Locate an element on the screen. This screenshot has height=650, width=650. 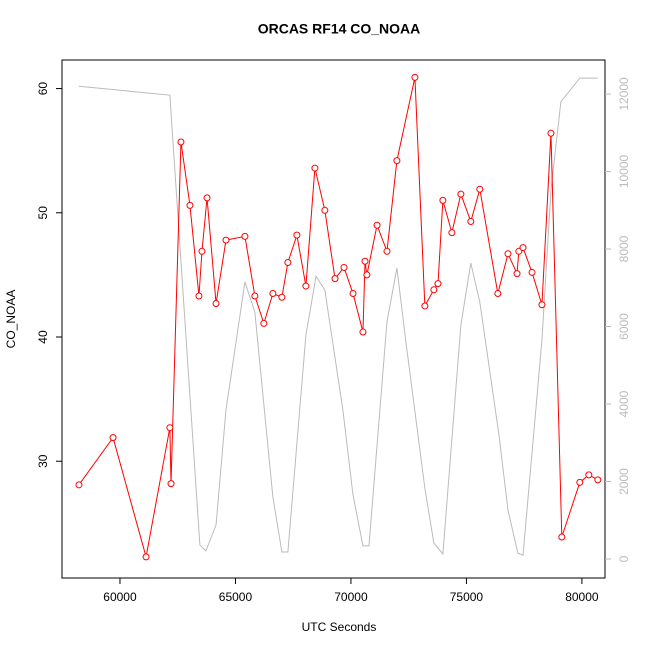
y2-tick-label: 12000 is located at coordinates (624, 94).